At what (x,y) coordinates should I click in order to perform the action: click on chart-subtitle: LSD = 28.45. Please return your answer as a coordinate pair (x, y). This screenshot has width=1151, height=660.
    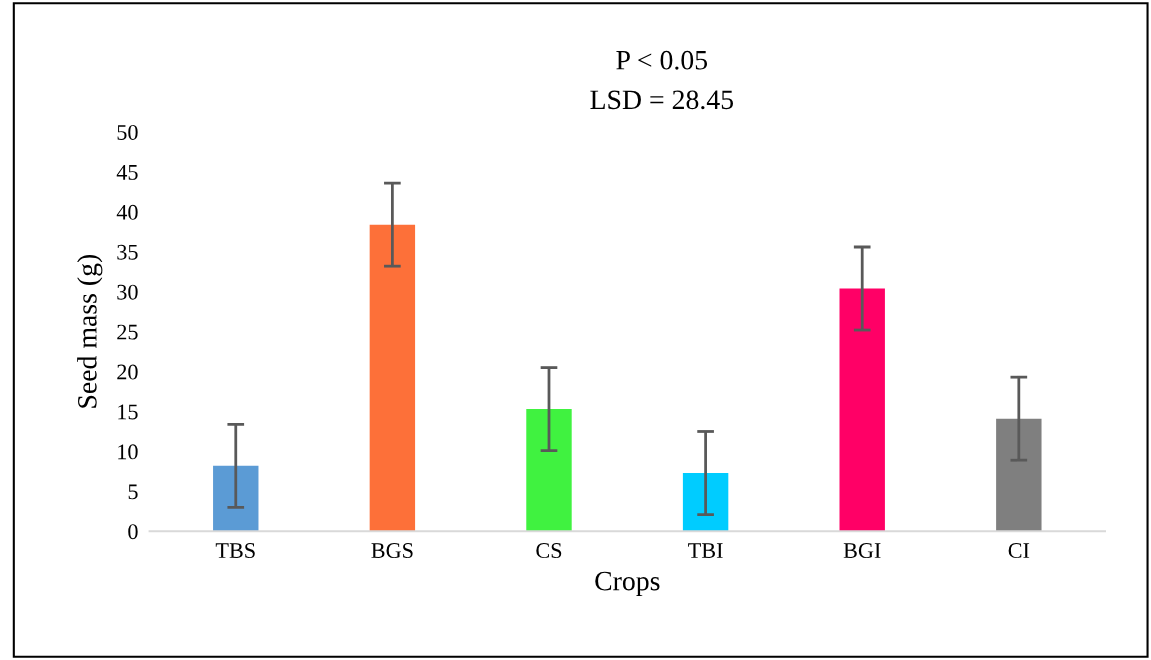
    Looking at the image, I should click on (662, 100).